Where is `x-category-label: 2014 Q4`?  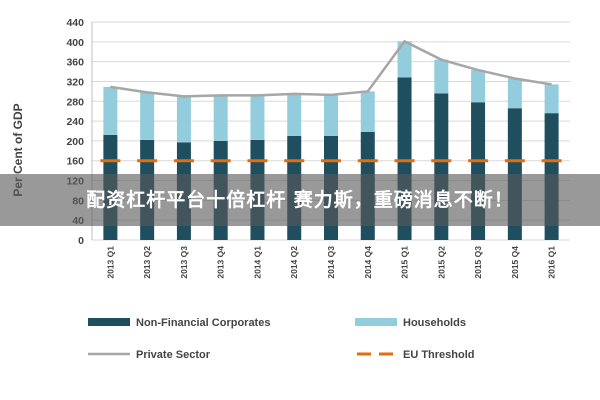 x-category-label: 2014 Q4 is located at coordinates (368, 262).